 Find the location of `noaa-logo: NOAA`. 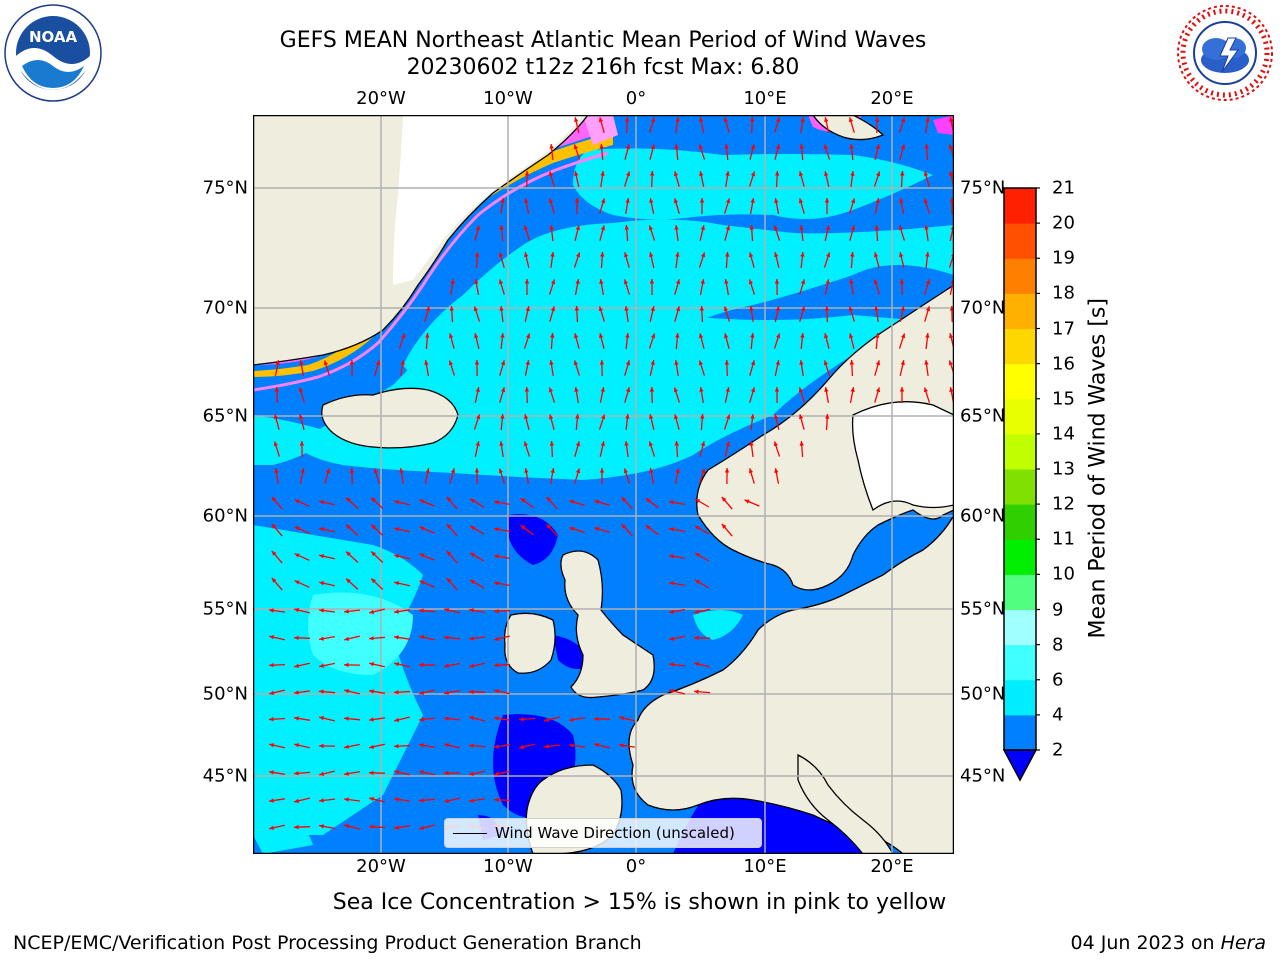

noaa-logo: NOAA is located at coordinates (53, 53).